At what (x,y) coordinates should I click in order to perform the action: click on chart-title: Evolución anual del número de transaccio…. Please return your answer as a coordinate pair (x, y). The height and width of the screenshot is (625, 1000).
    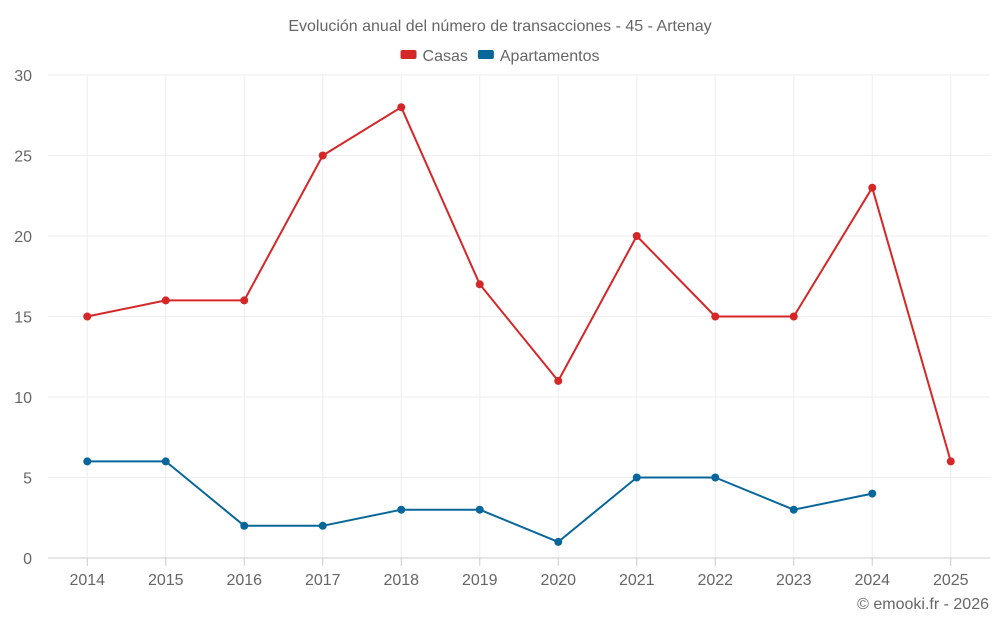
    Looking at the image, I should click on (499, 26).